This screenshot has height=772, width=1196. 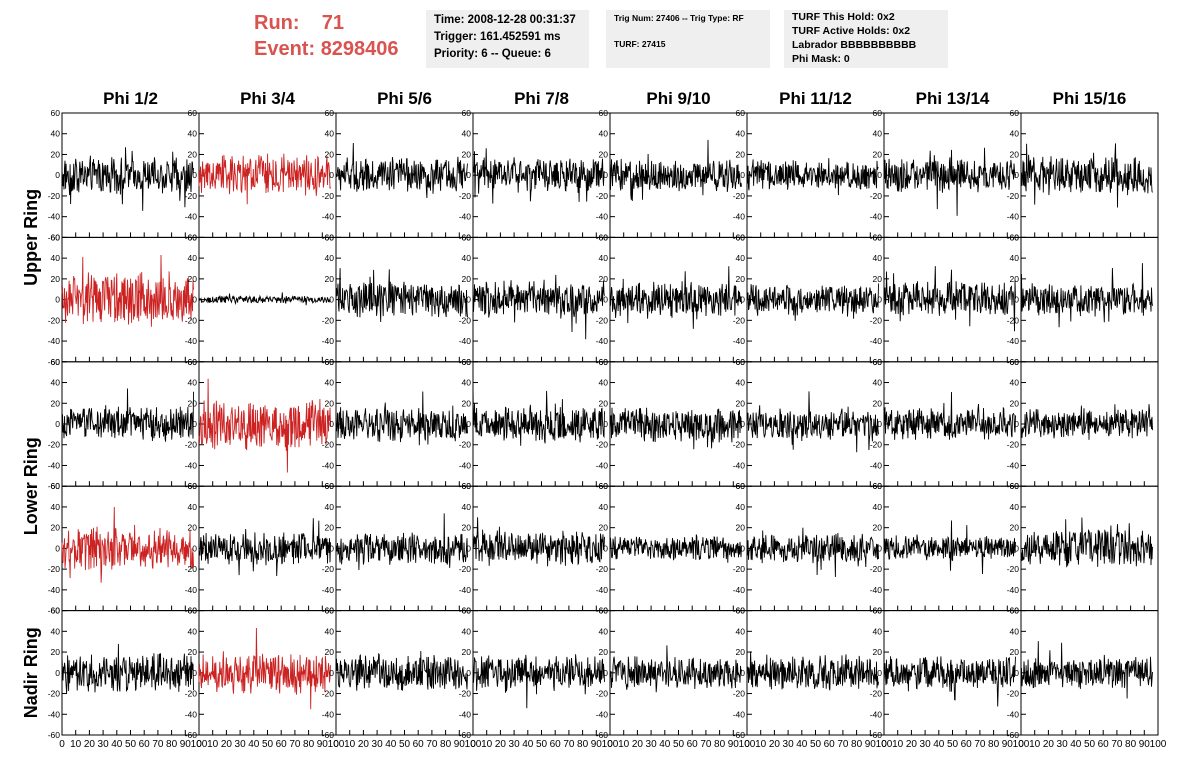 I want to click on column-header: Phi 7/8, so click(x=541, y=98).